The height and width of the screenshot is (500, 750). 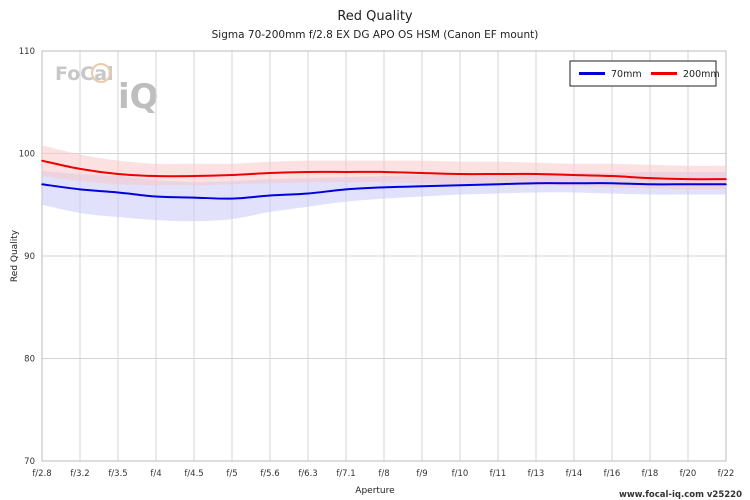 What do you see at coordinates (701, 74) in the screenshot?
I see `legend-label-1: 200mm` at bounding box center [701, 74].